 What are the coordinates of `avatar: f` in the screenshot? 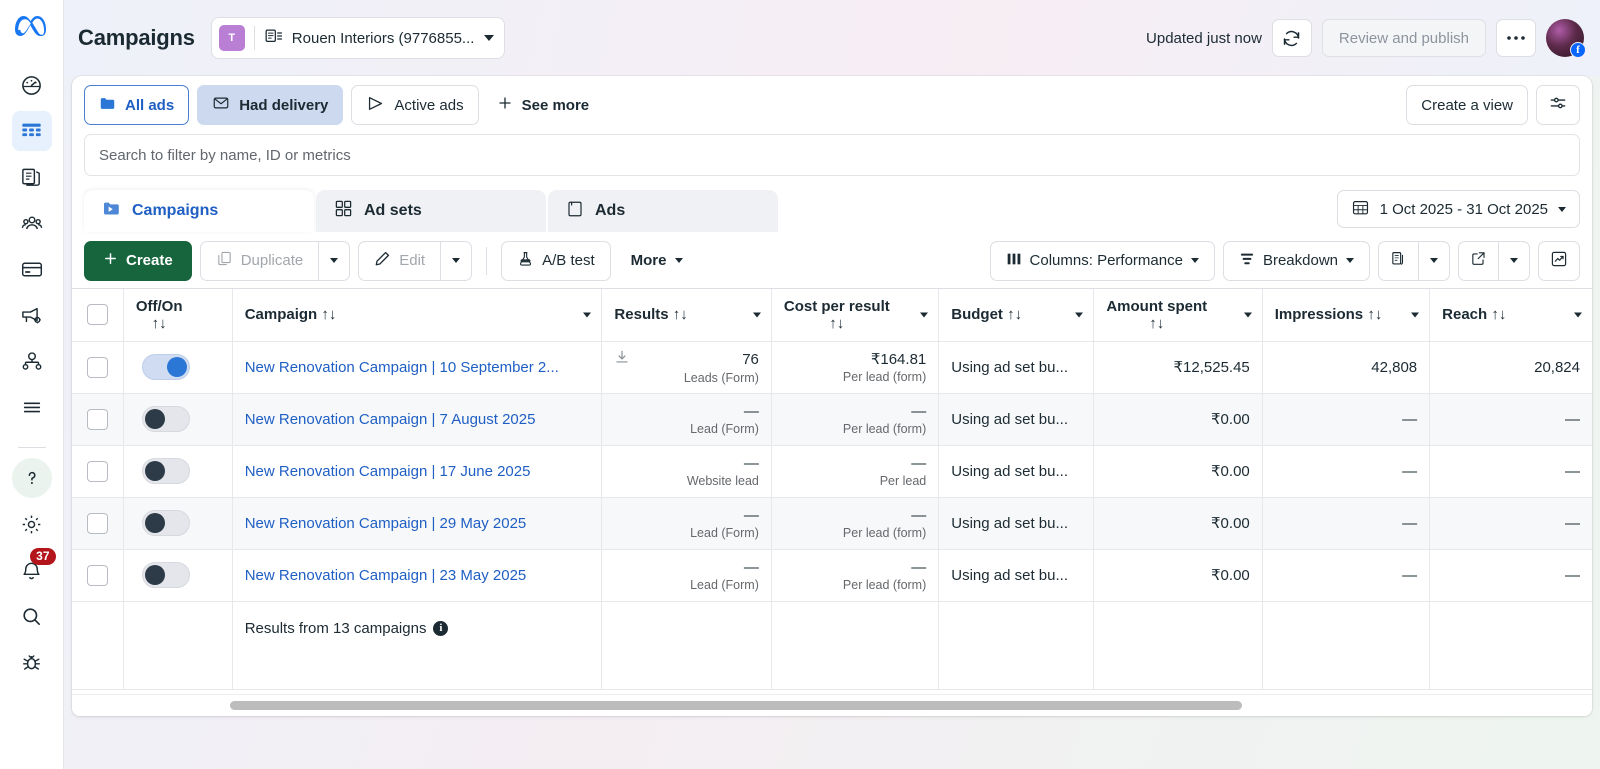 It's located at (1566, 38).